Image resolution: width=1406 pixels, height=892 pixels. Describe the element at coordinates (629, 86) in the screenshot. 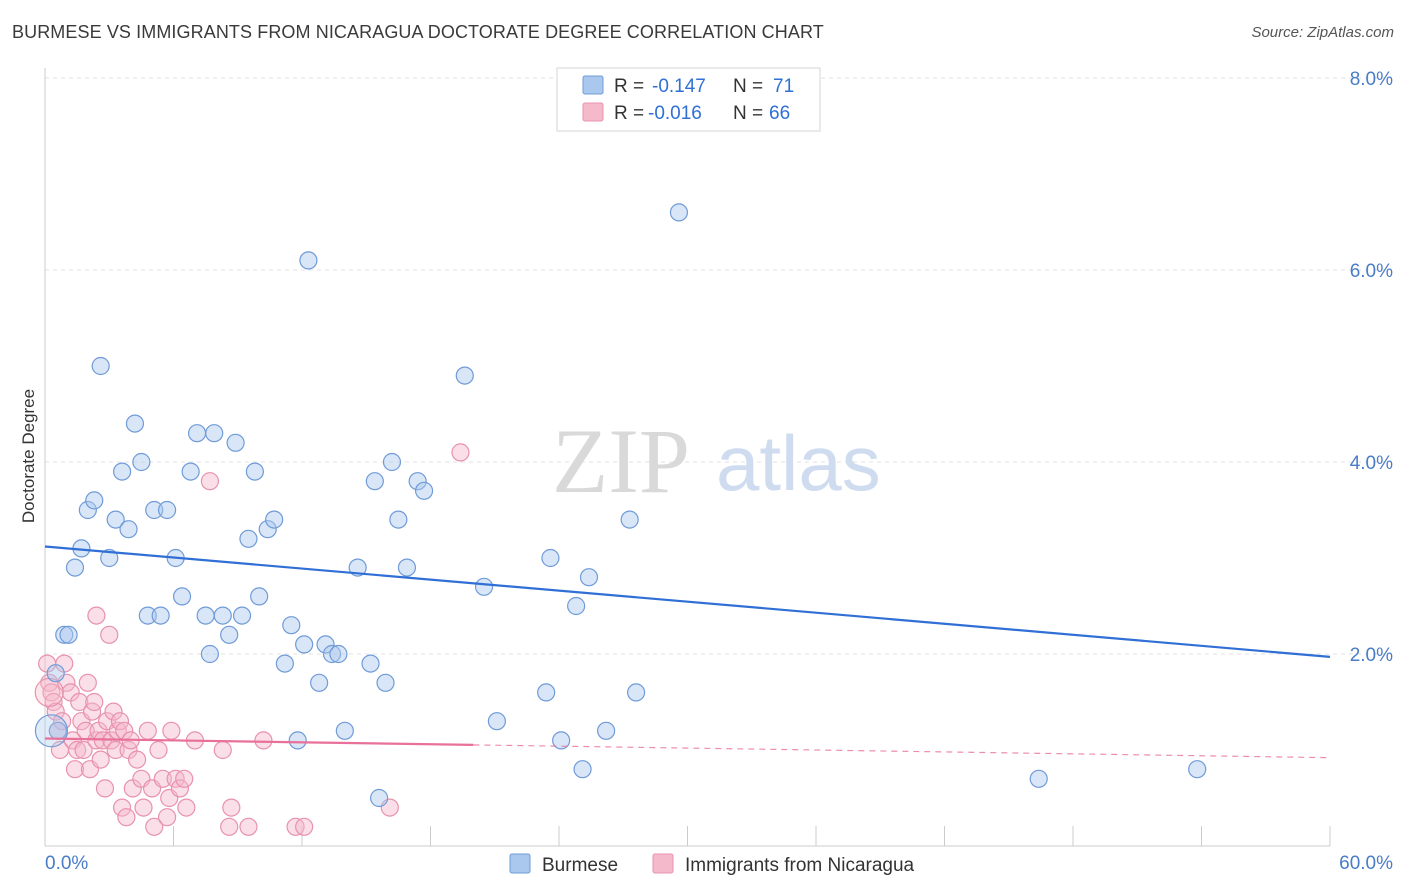

I see `legend-r-label-burmese: R =` at that location.